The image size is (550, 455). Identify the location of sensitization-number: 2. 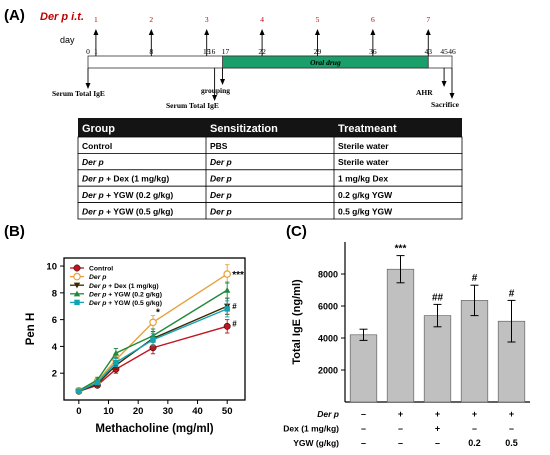
(151, 19).